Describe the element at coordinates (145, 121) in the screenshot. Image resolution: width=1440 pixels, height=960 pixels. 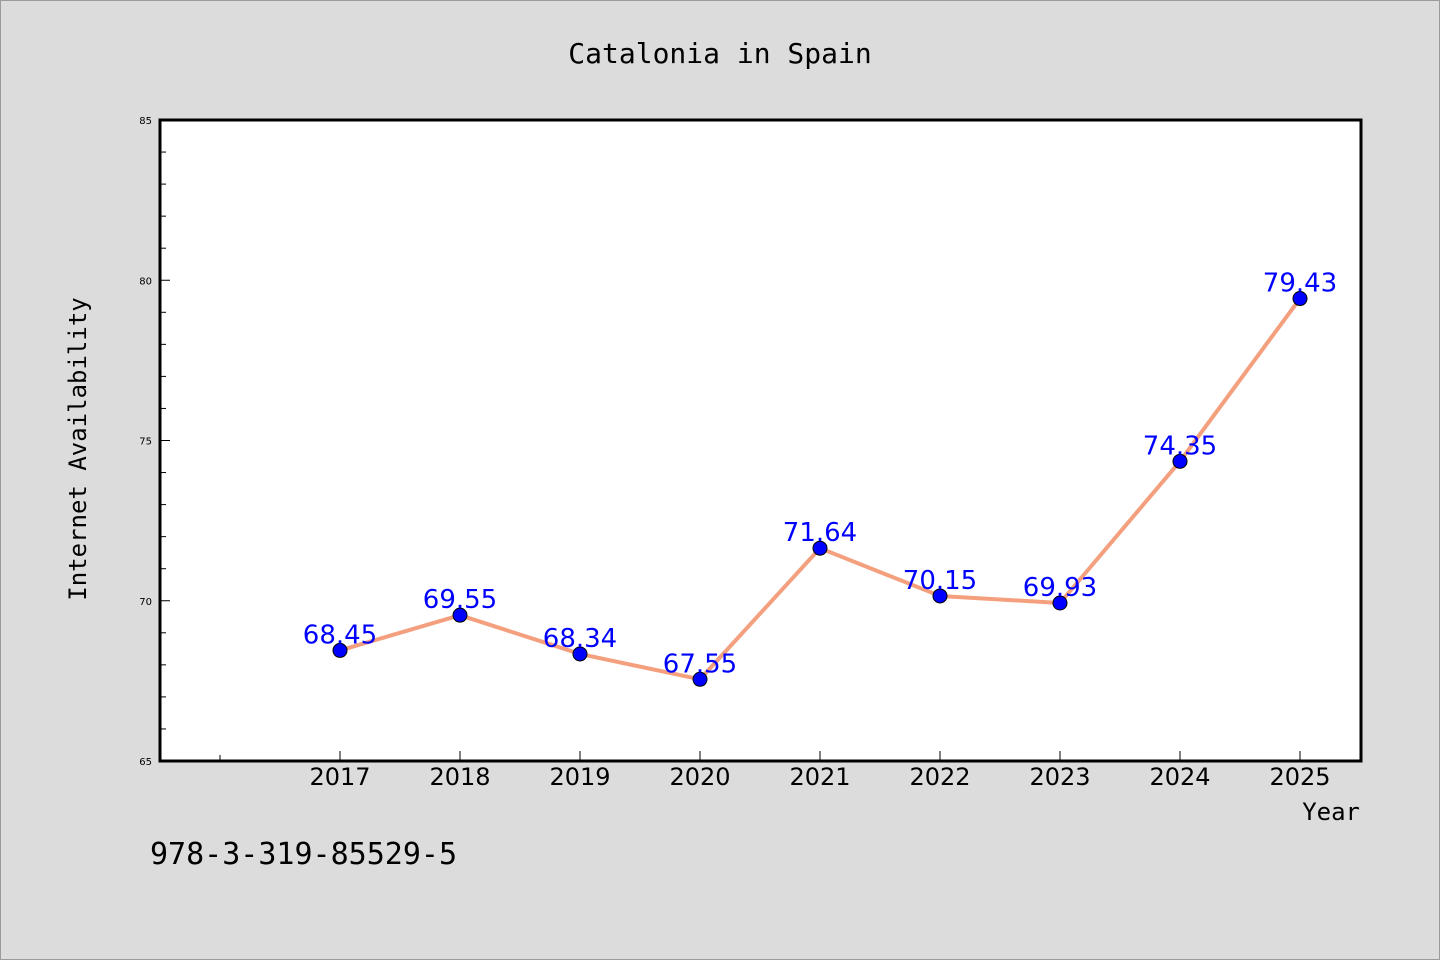
I see `y-tick-label: 85` at that location.